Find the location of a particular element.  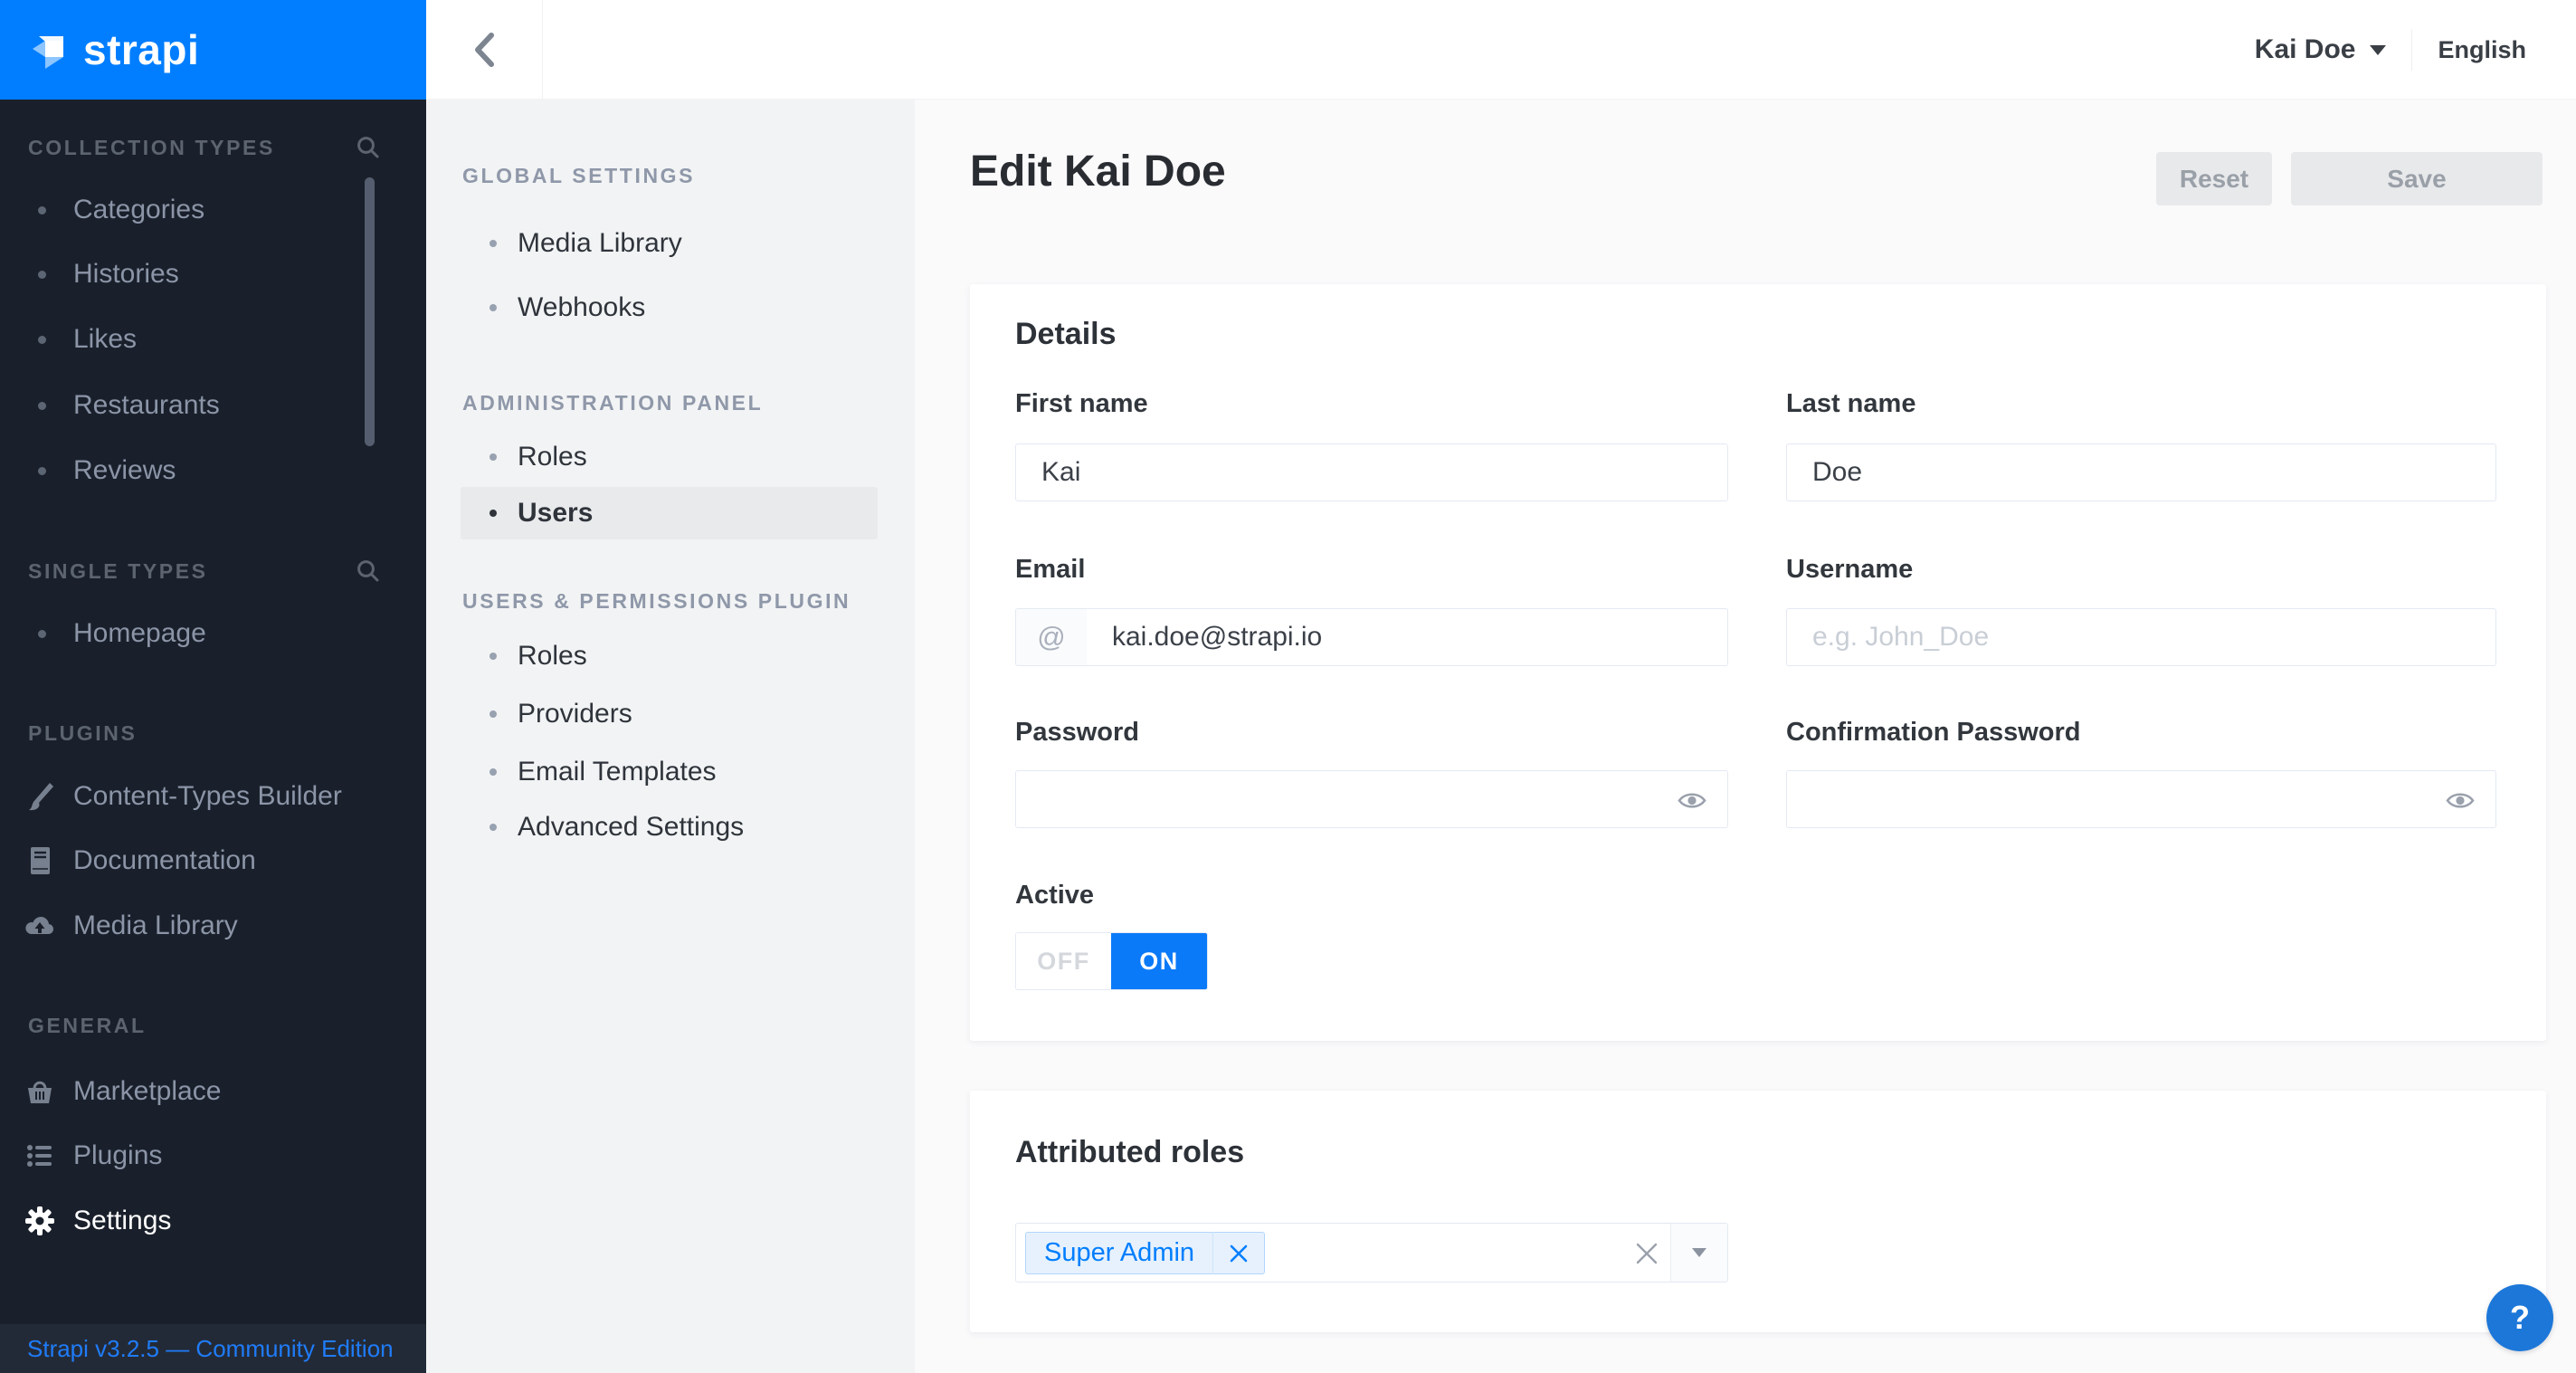

chevron-left-icon is located at coordinates (485, 50).